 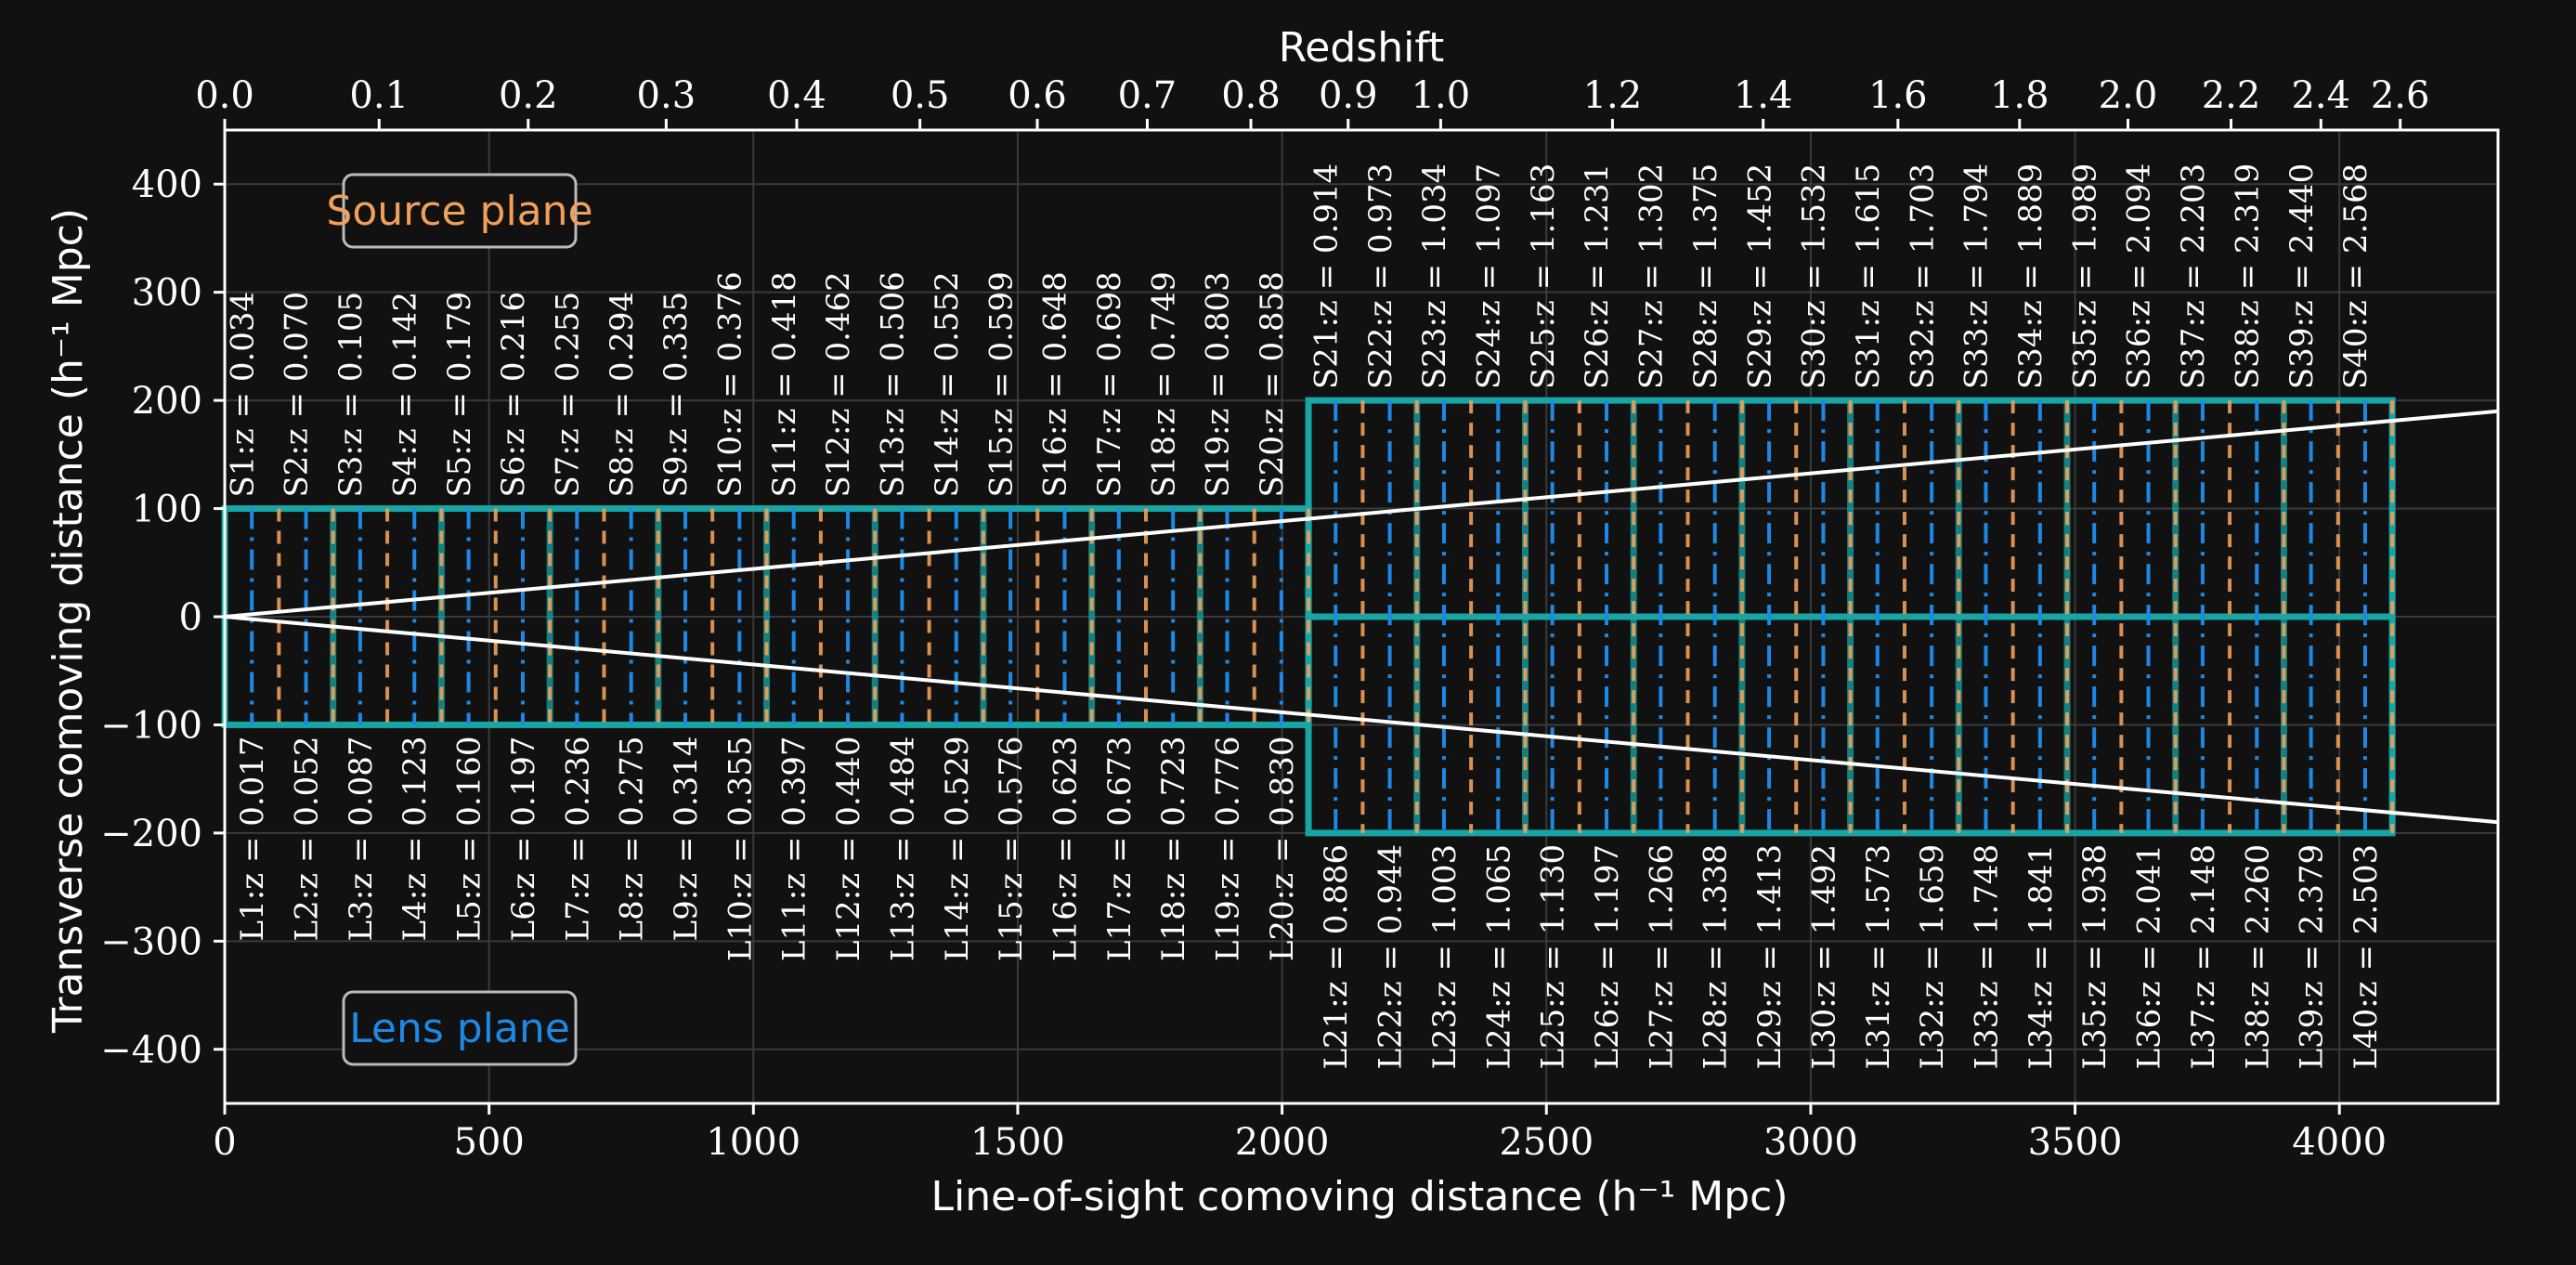 What do you see at coordinates (1173, 848) in the screenshot?
I see `lens-plane-label: L18:z = 0.723` at bounding box center [1173, 848].